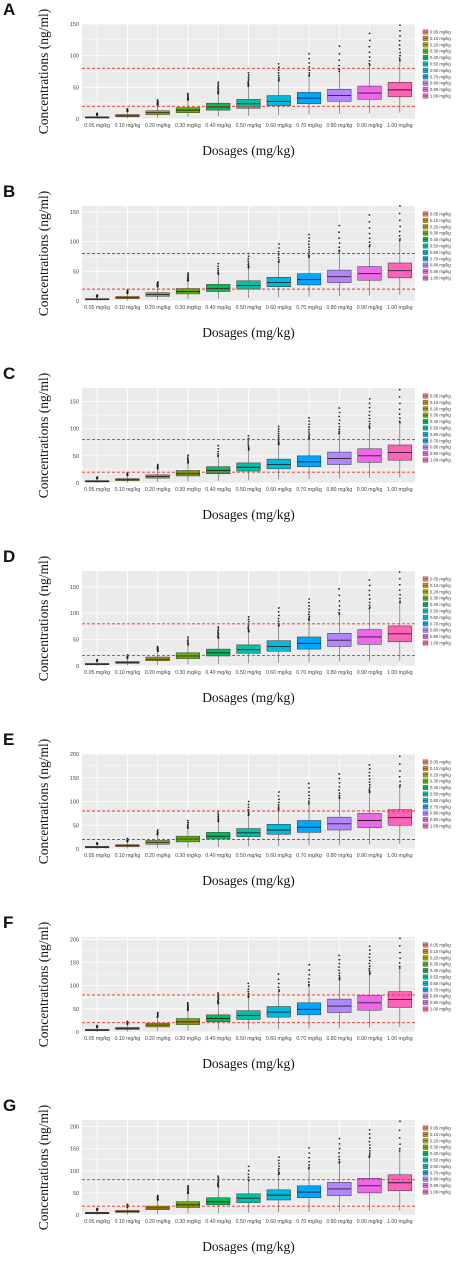 The image size is (457, 1278). I want to click on x-tick-label: 0.20 mg/kg, so click(158, 673).